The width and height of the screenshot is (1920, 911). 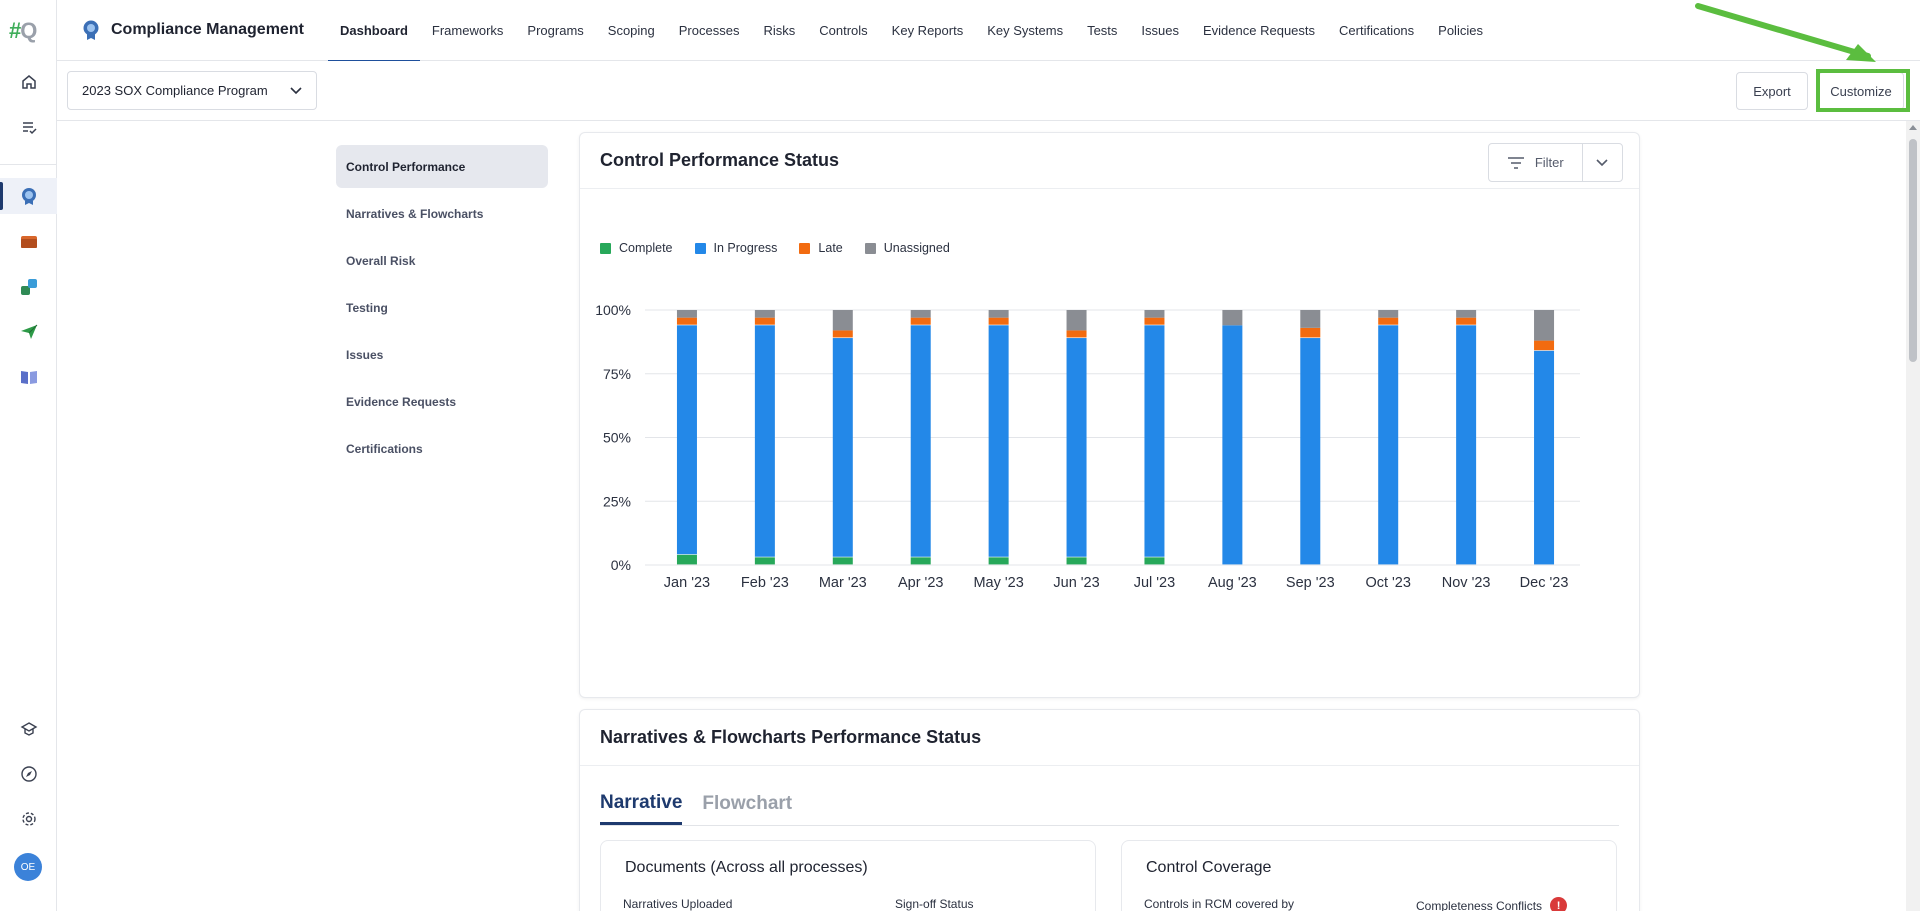 I want to click on legend-item: Complete, so click(x=636, y=248).